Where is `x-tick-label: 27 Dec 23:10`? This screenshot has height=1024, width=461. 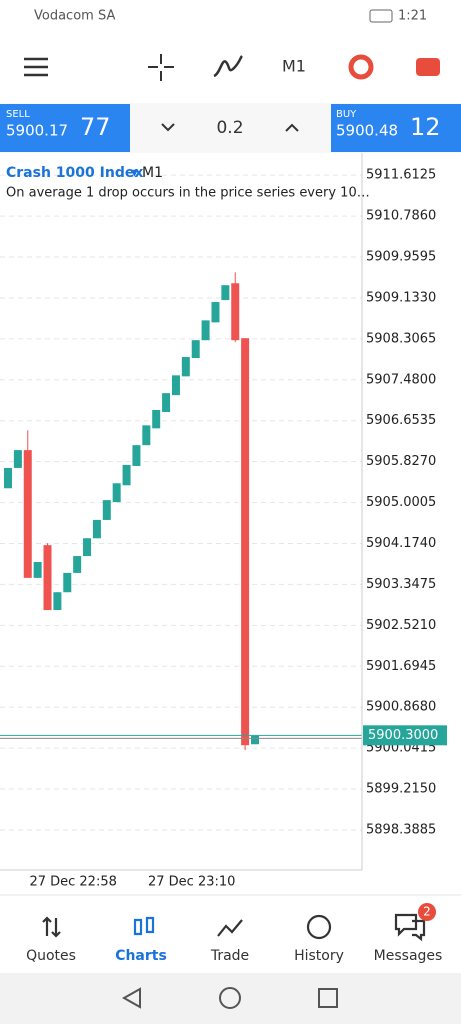
x-tick-label: 27 Dec 23:10 is located at coordinates (191, 882).